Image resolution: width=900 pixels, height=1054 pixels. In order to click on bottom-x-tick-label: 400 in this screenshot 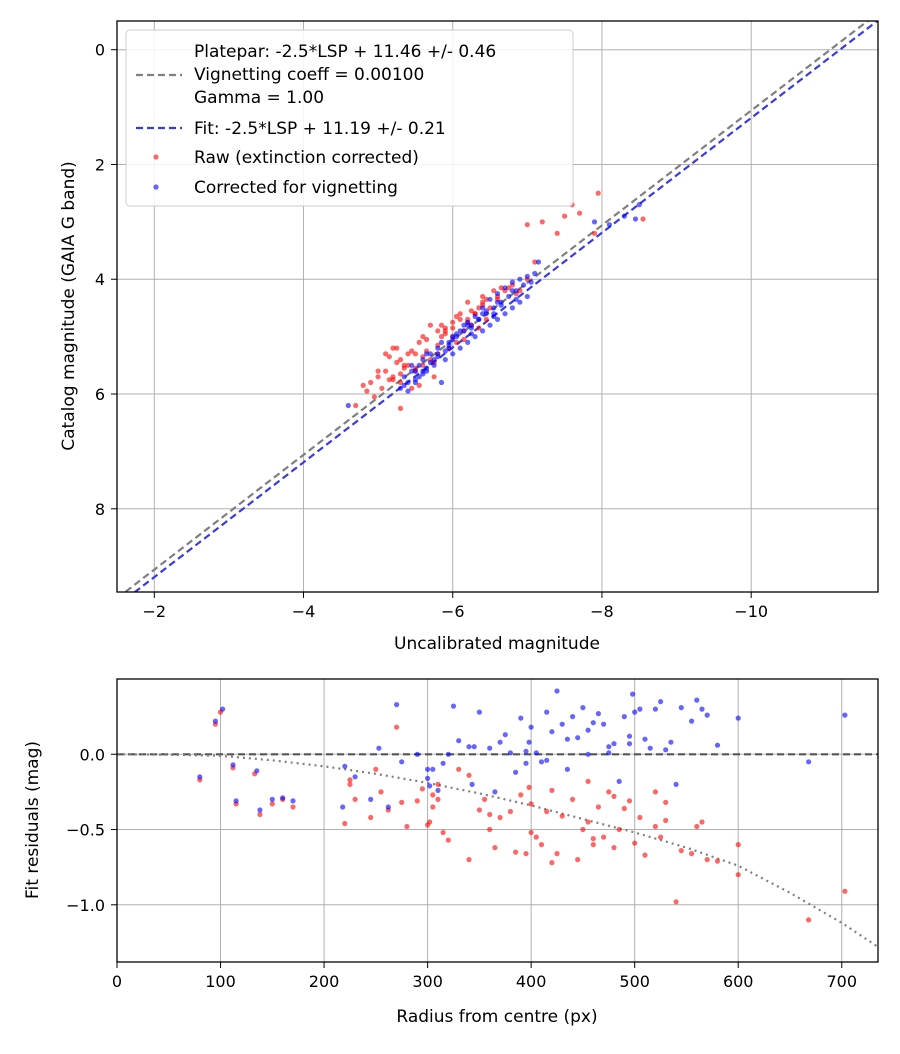, I will do `click(531, 981)`.